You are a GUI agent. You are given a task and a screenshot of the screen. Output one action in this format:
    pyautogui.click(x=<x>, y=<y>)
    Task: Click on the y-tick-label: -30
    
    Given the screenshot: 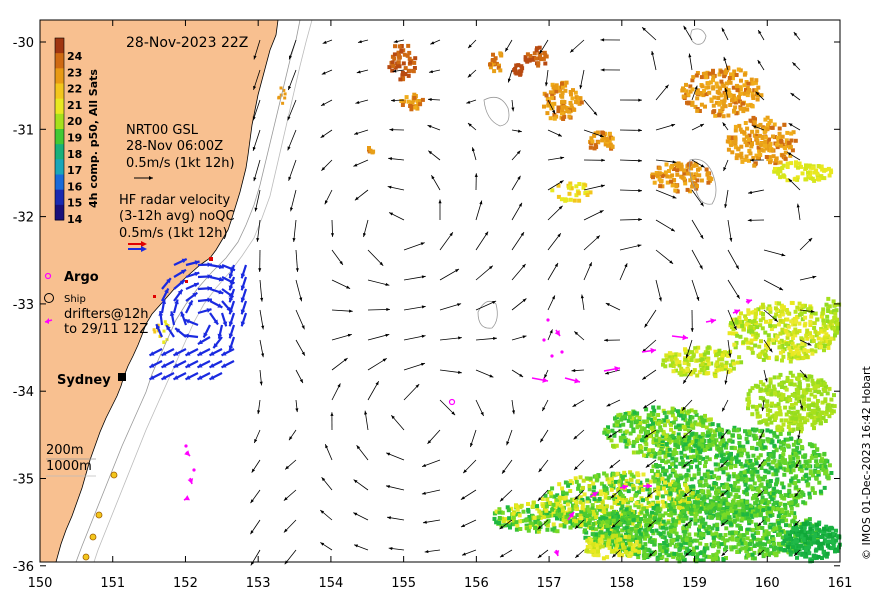 What is the action you would take?
    pyautogui.click(x=23, y=43)
    